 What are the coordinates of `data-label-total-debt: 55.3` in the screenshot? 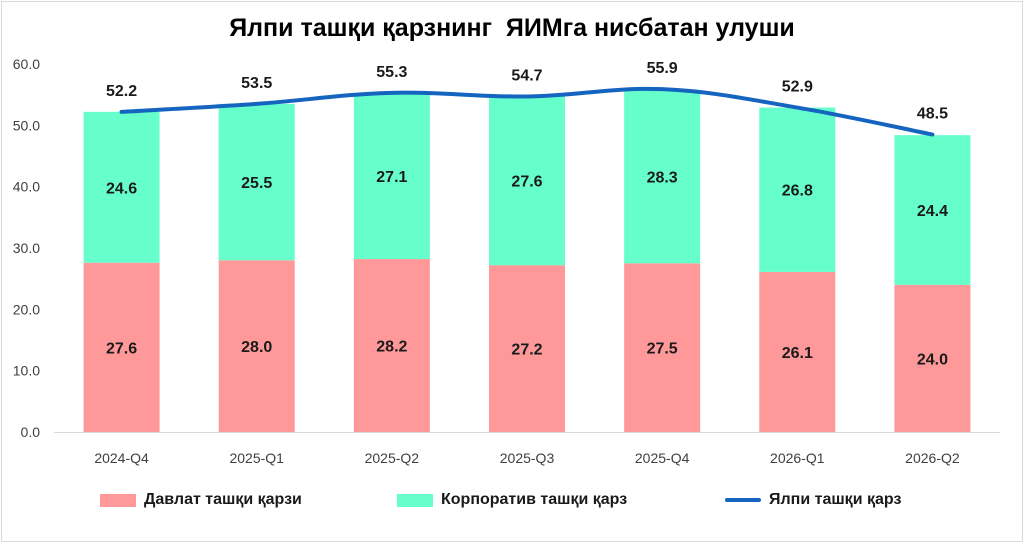 It's located at (391, 72).